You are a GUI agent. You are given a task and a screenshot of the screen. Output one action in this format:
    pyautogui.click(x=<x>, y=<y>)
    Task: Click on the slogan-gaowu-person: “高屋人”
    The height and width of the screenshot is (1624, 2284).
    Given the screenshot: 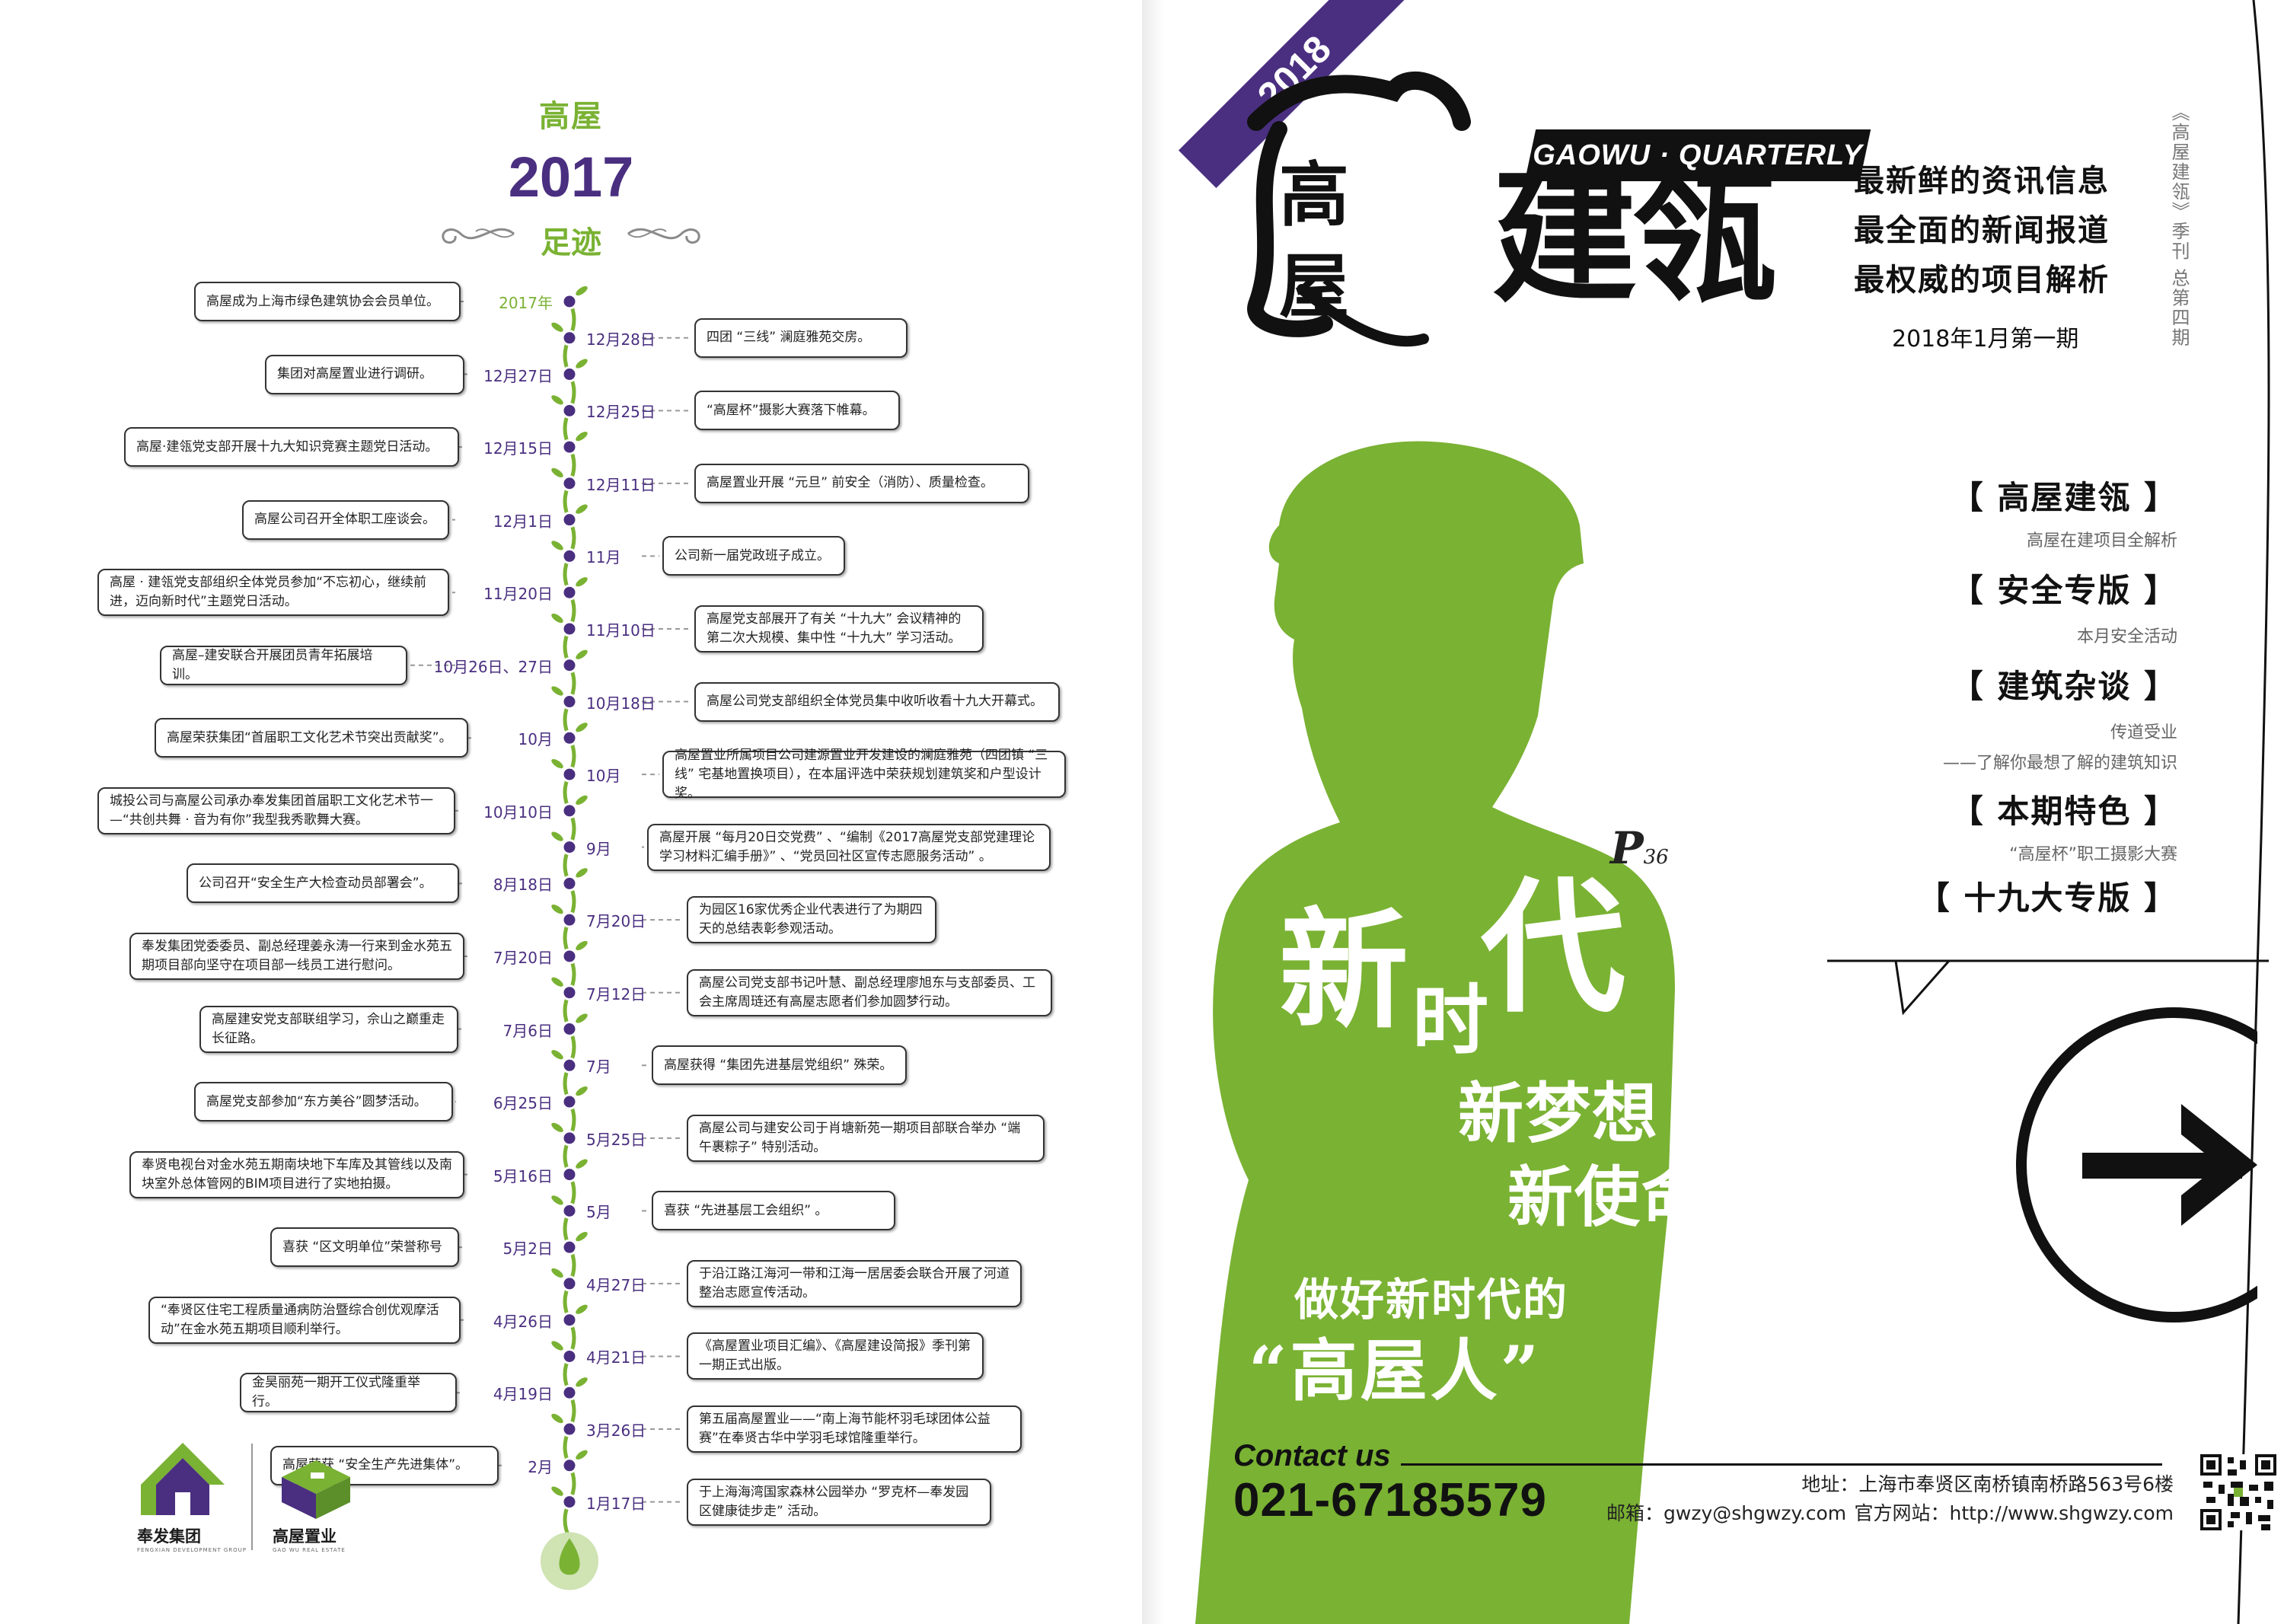 What is the action you would take?
    pyautogui.click(x=1395, y=1371)
    